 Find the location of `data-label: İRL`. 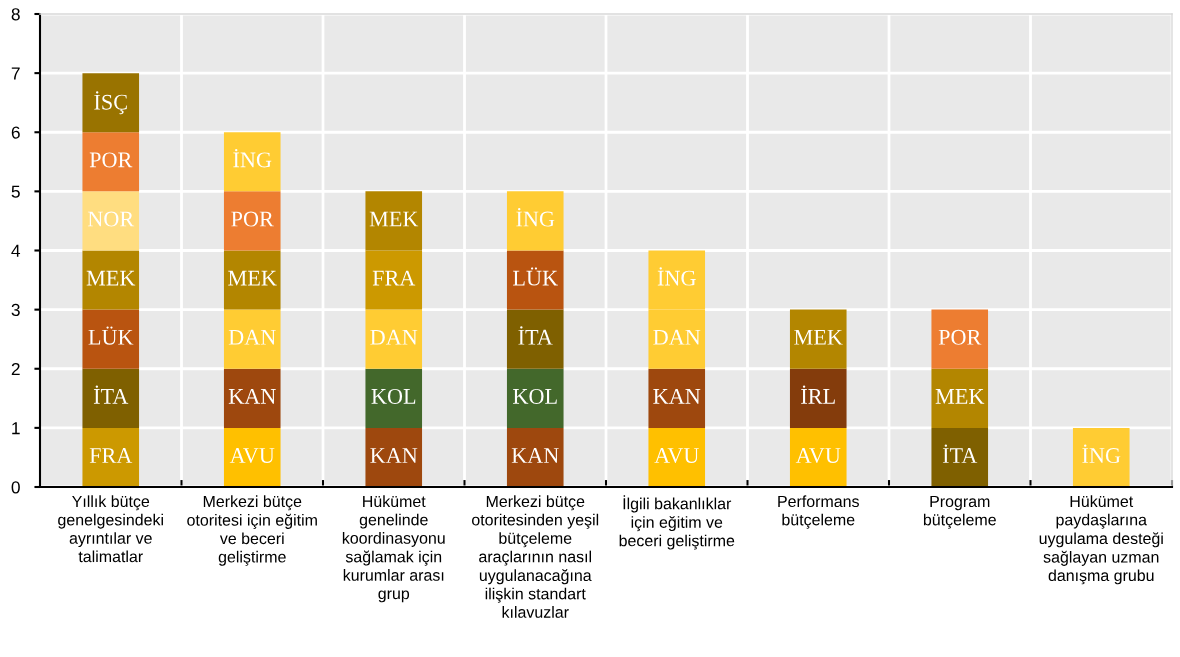

data-label: İRL is located at coordinates (818, 394).